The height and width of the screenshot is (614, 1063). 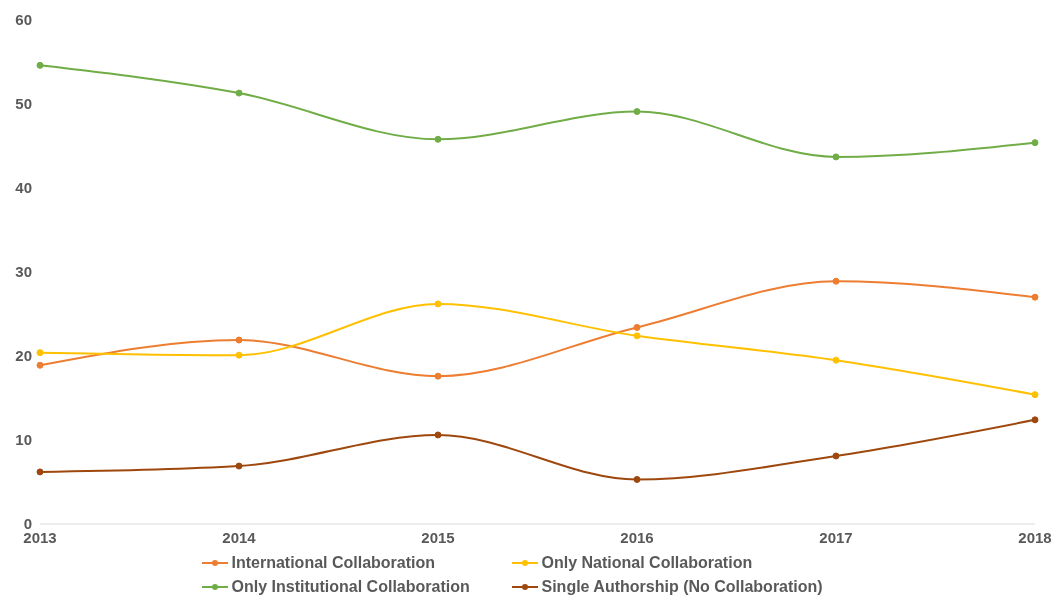 I want to click on x-tick-label: 2016, so click(x=637, y=537).